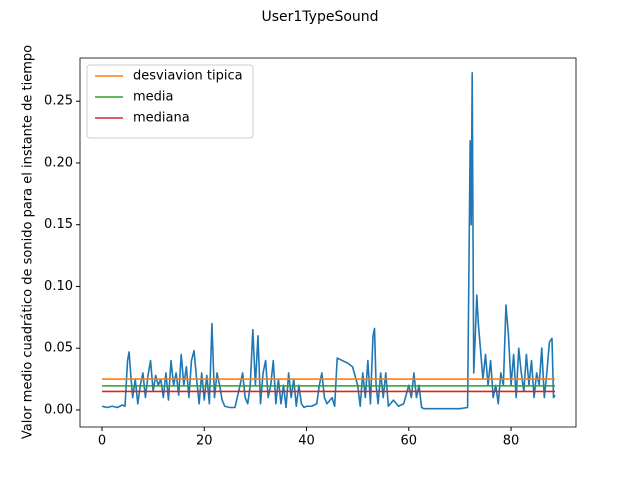  I want to click on y-tick-label: 0.20, so click(58, 162).